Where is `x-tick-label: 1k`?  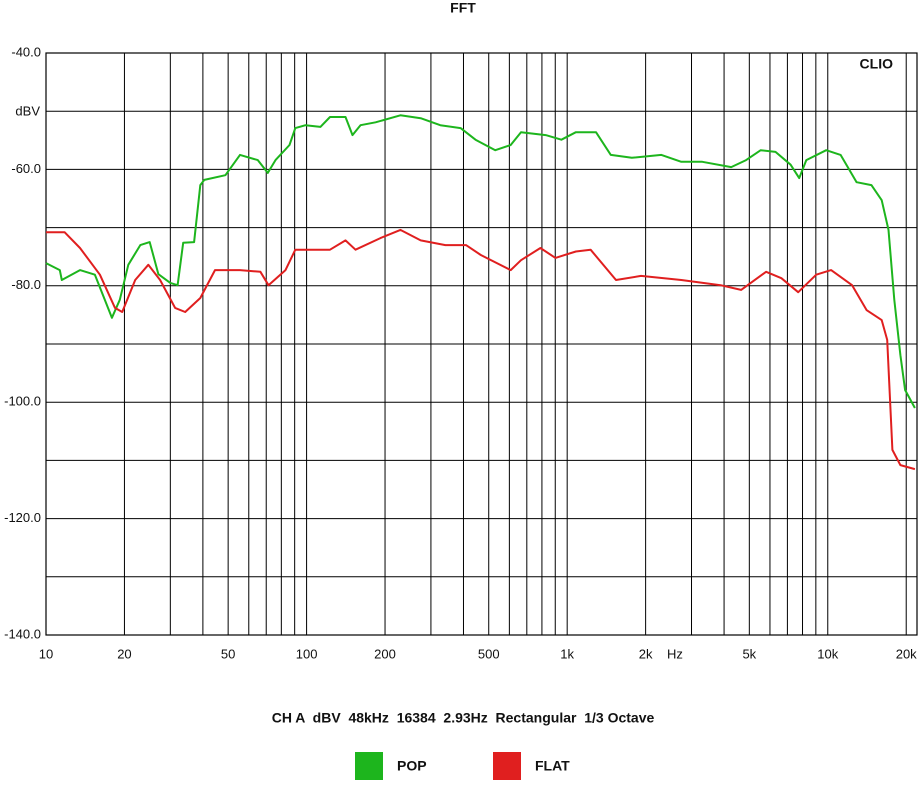 x-tick-label: 1k is located at coordinates (567, 653).